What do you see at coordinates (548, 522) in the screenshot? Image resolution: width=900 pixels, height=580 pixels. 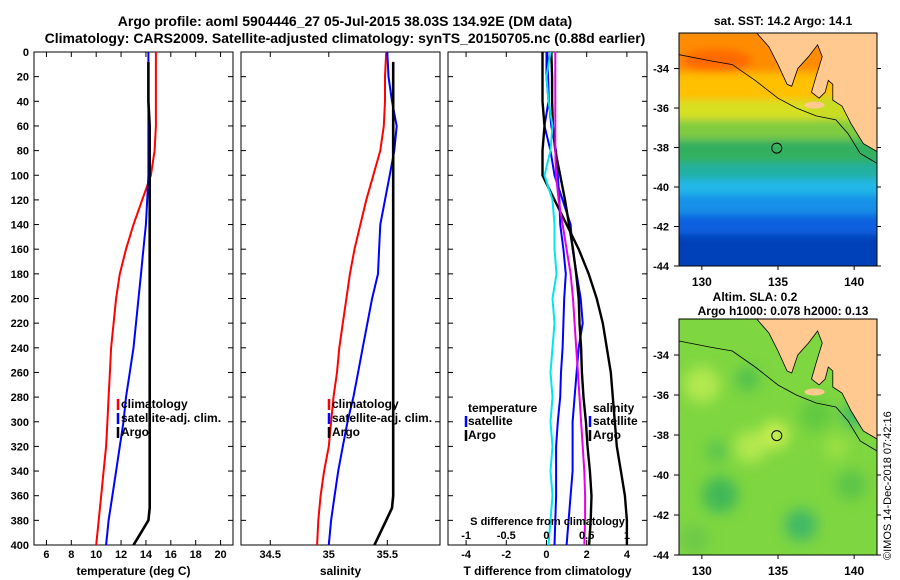 I see `top-axis-label: S difference from climatology` at bounding box center [548, 522].